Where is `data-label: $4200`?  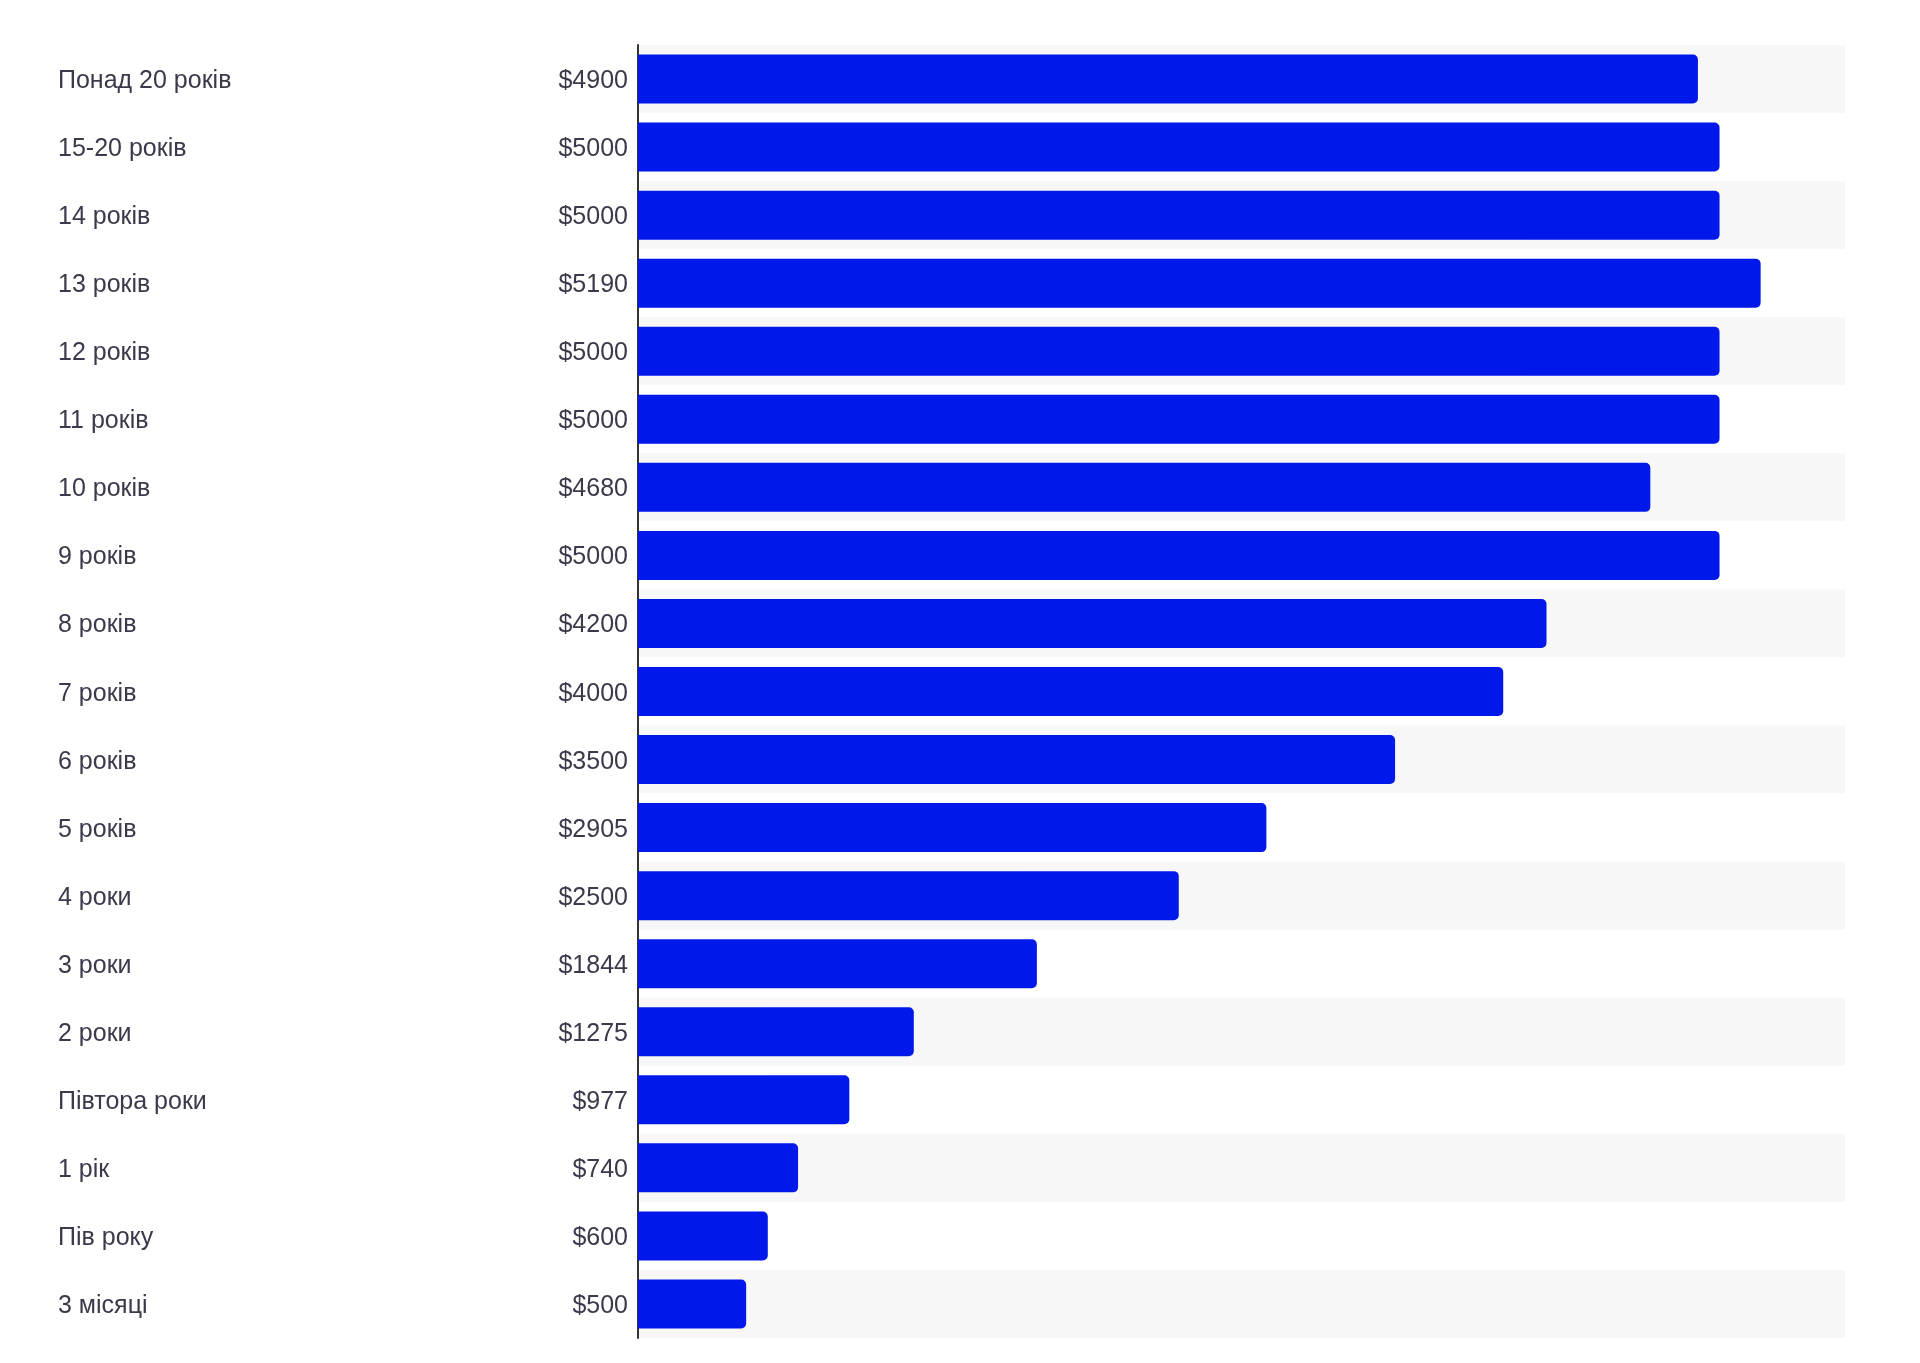
data-label: $4200 is located at coordinates (593, 623).